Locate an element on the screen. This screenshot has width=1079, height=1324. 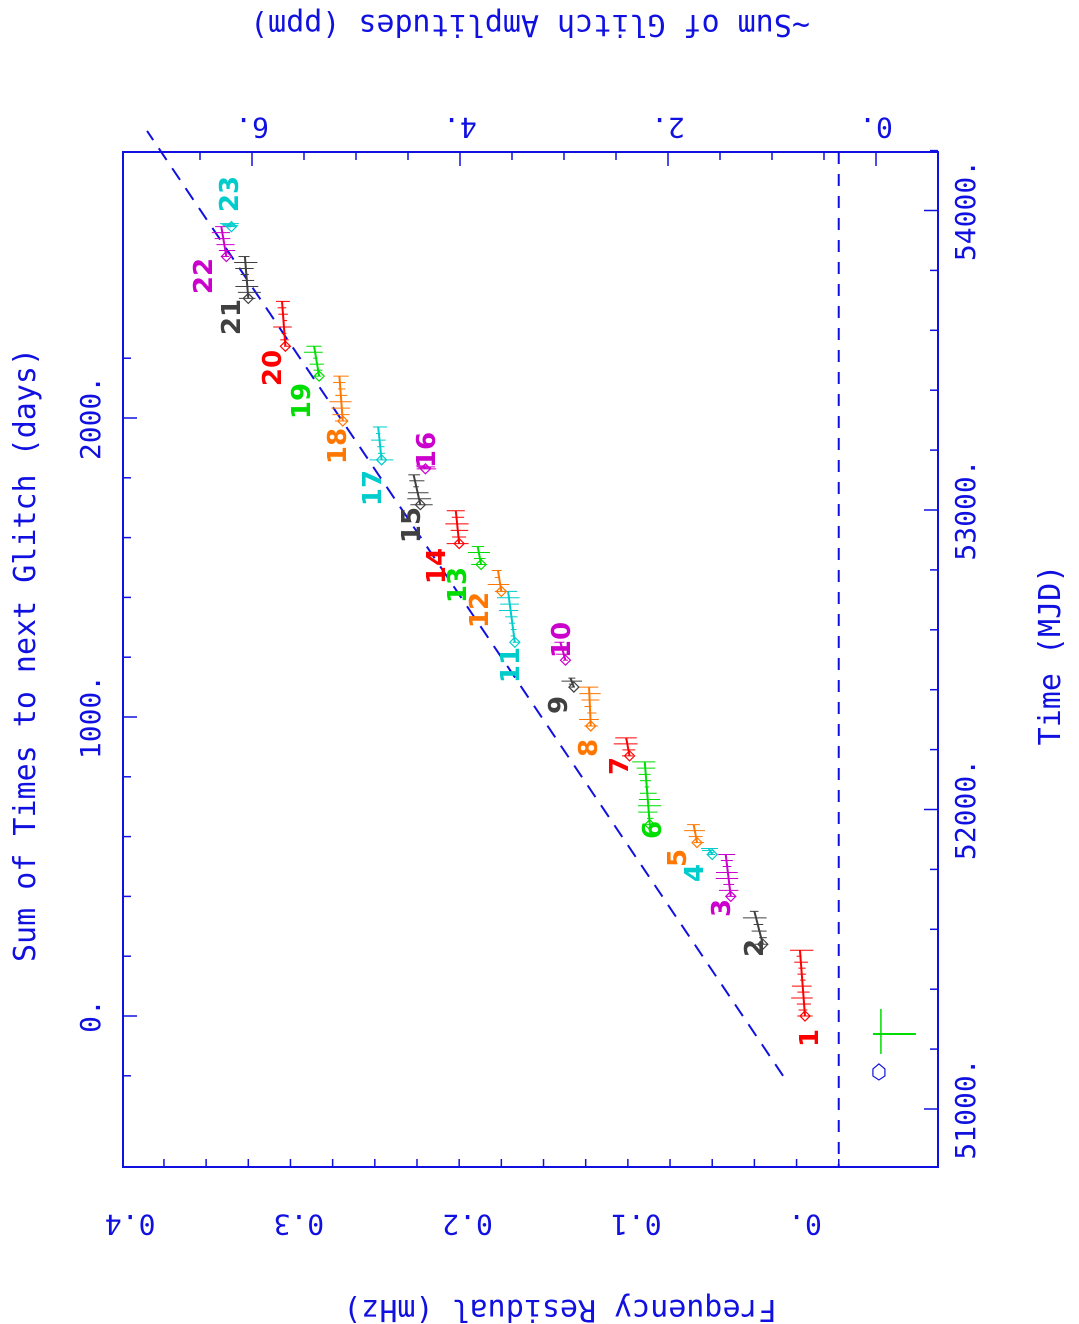
glitch-number-21: 21 is located at coordinates (232, 317).